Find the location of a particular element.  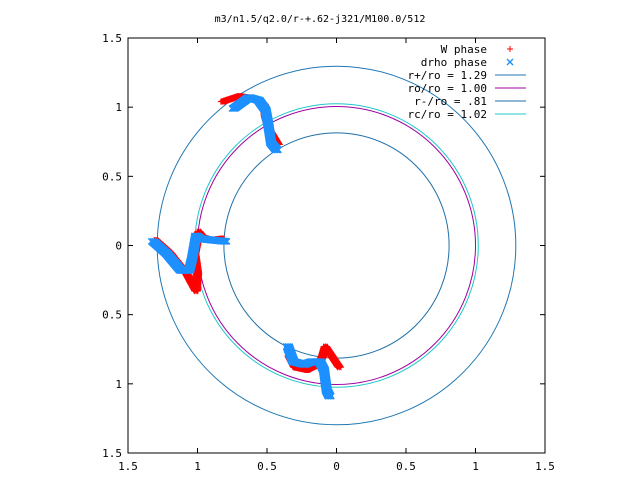

x-tick-label: 0 is located at coordinates (336, 466).